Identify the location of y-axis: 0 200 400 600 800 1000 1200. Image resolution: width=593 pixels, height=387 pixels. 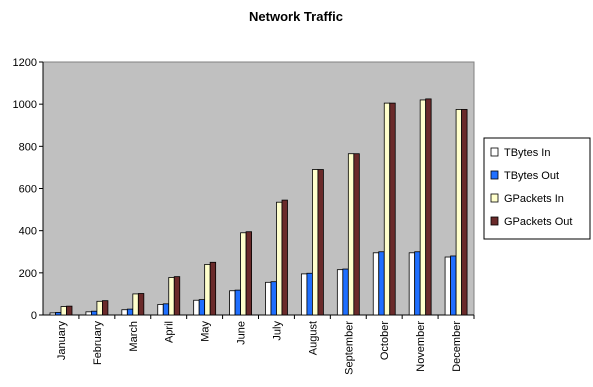
(28, 189).